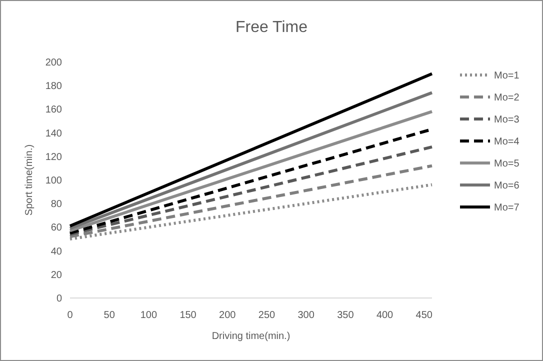 This screenshot has width=543, height=361. I want to click on y-tick-label: 100, so click(53, 181).